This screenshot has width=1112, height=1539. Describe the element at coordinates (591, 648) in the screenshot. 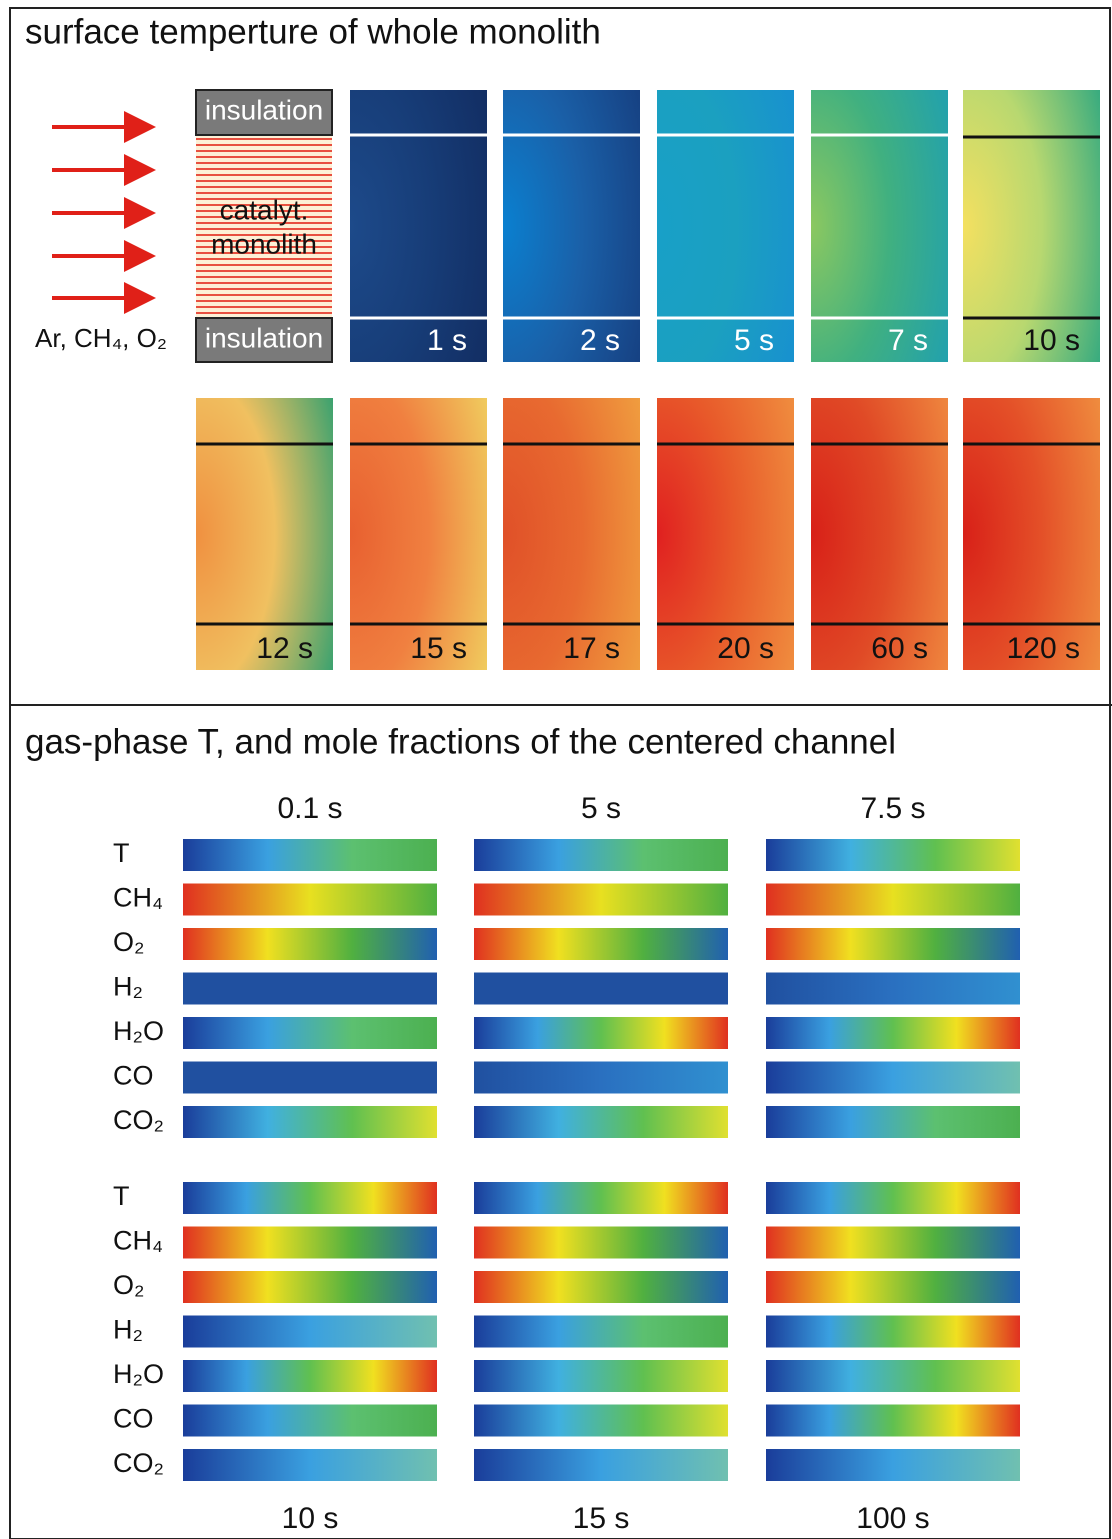

I see `time-label: 17 s` at that location.